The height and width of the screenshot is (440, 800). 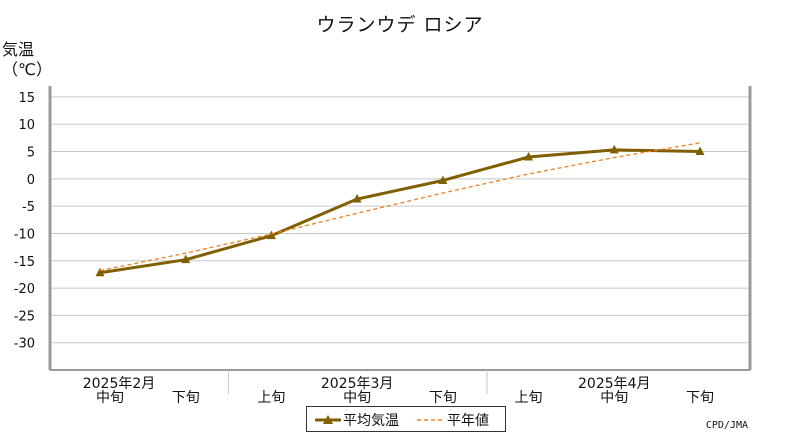 What do you see at coordinates (468, 421) in the screenshot?
I see `legend-label-normal: 平年値` at bounding box center [468, 421].